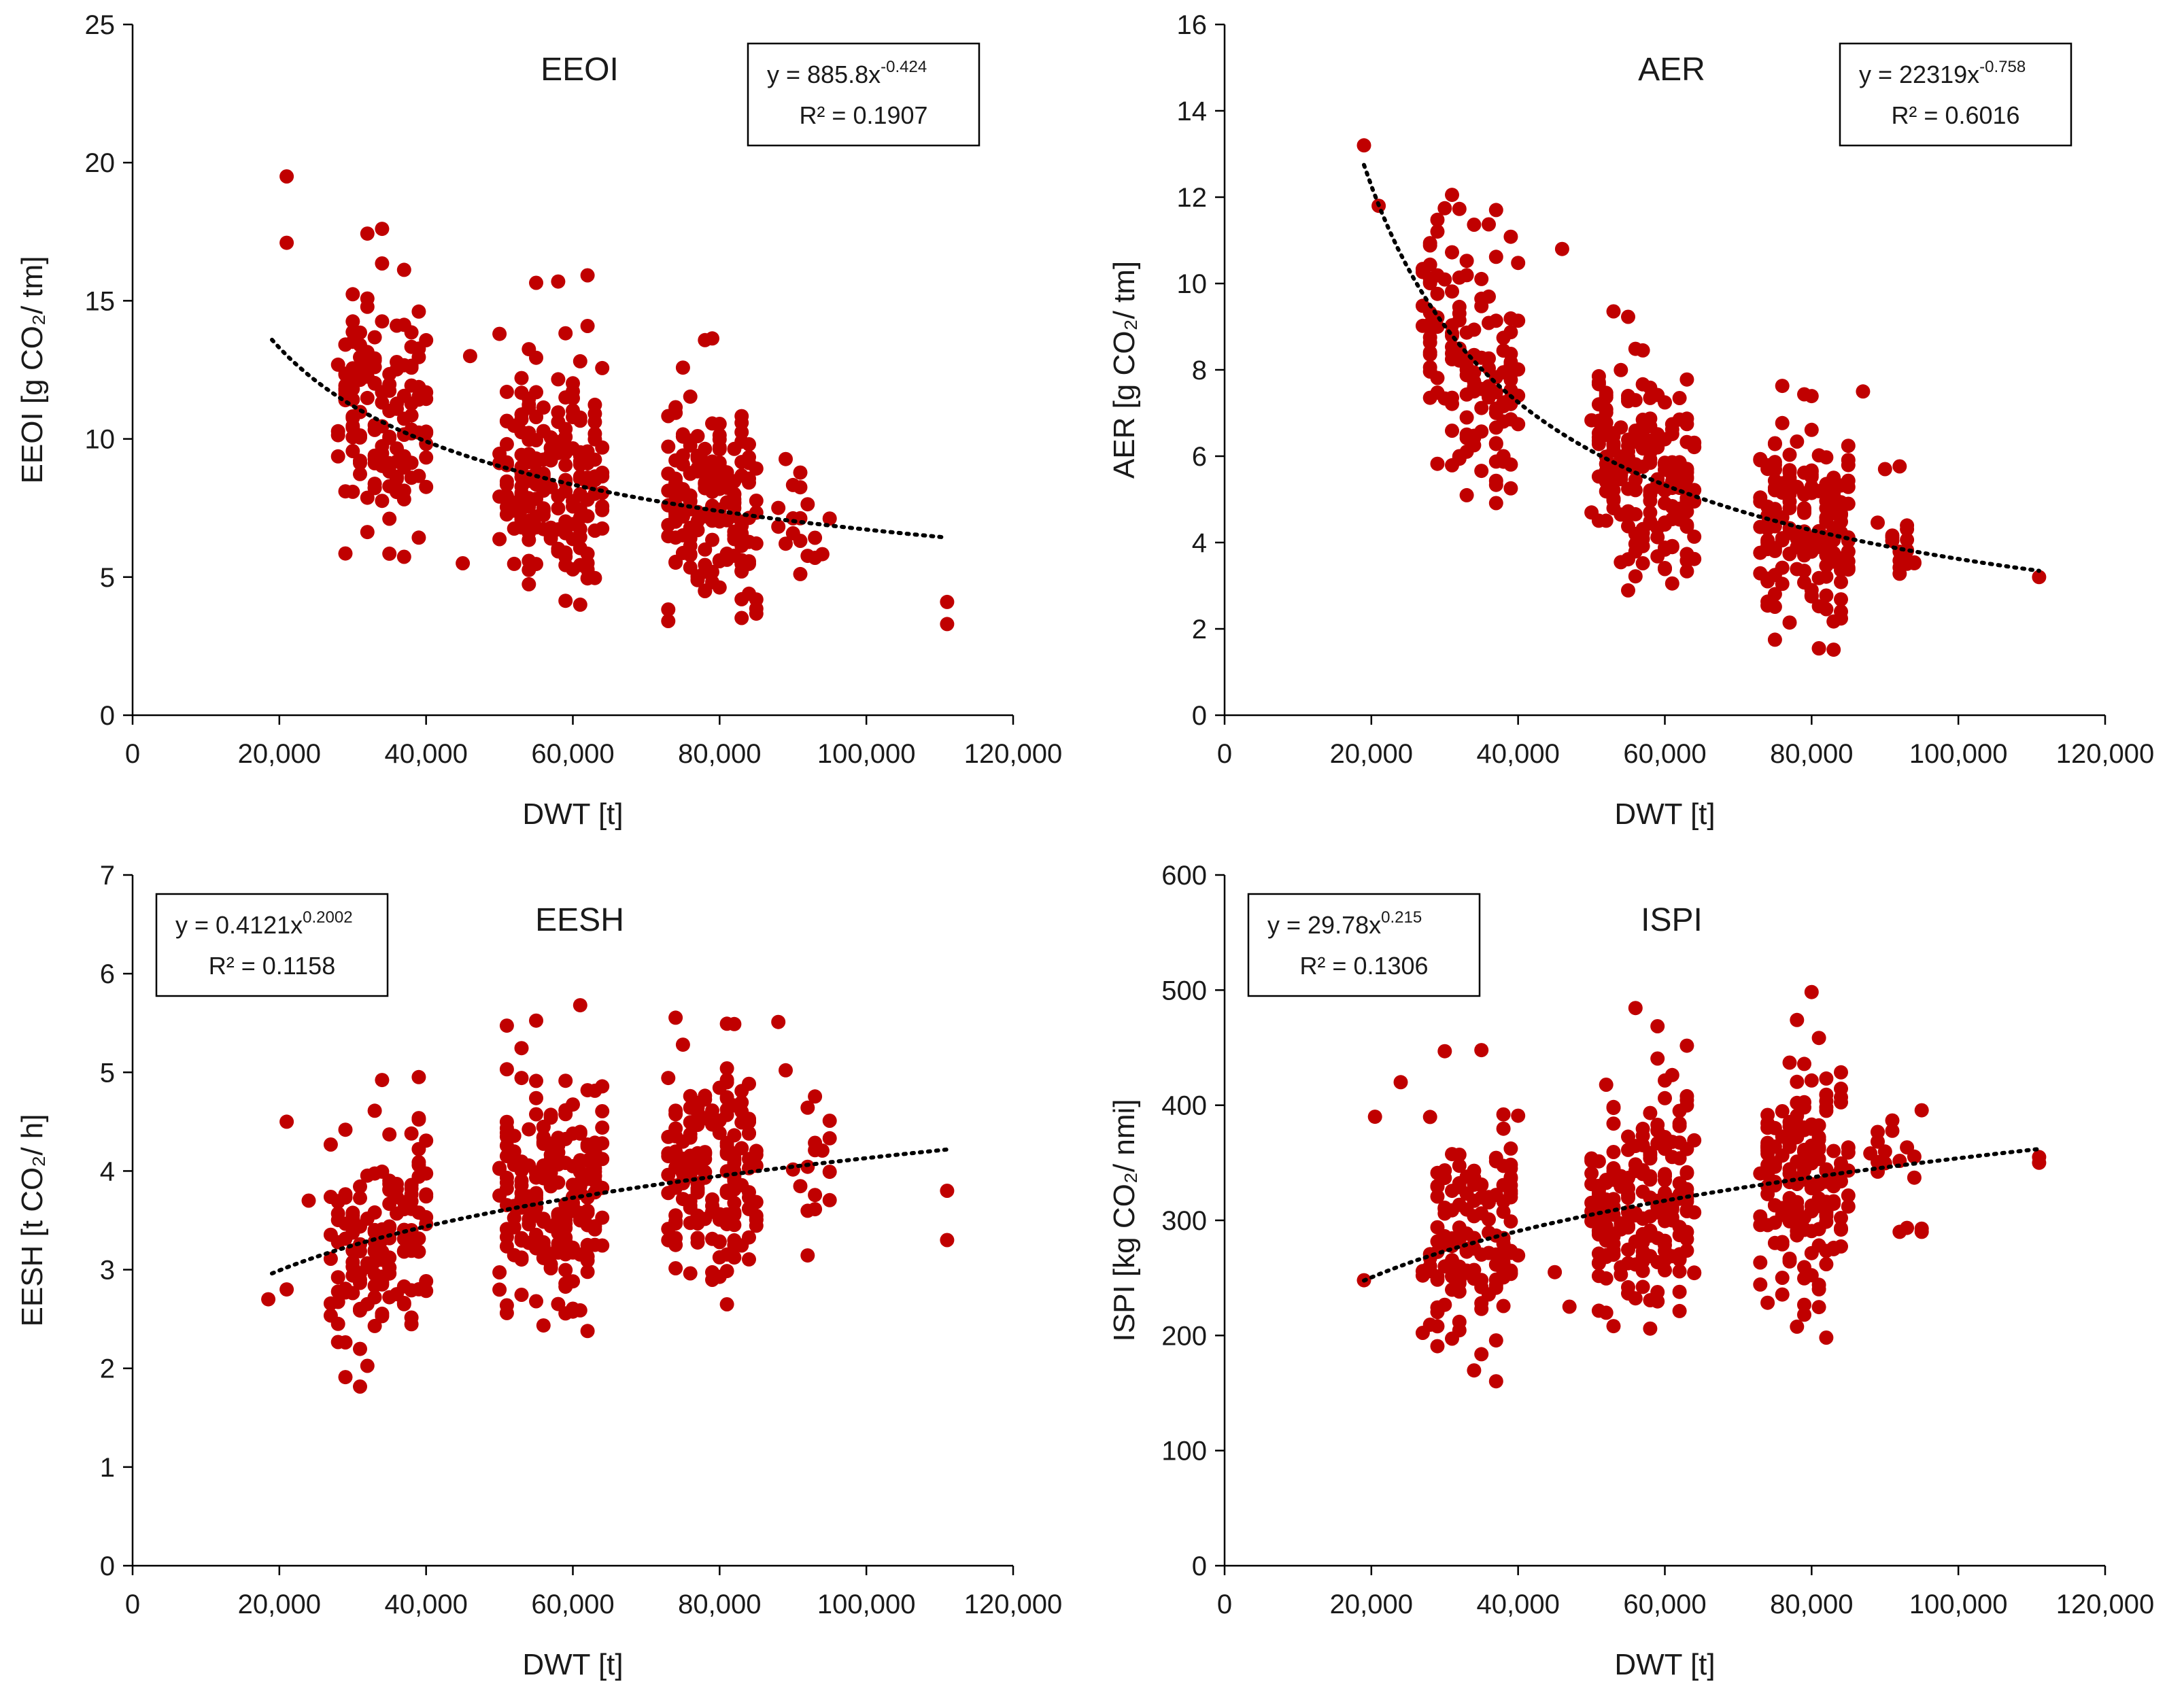 The image size is (2184, 1701). Describe the element at coordinates (1919, 74) in the screenshot. I see `equation-base: y = 22319x` at that location.